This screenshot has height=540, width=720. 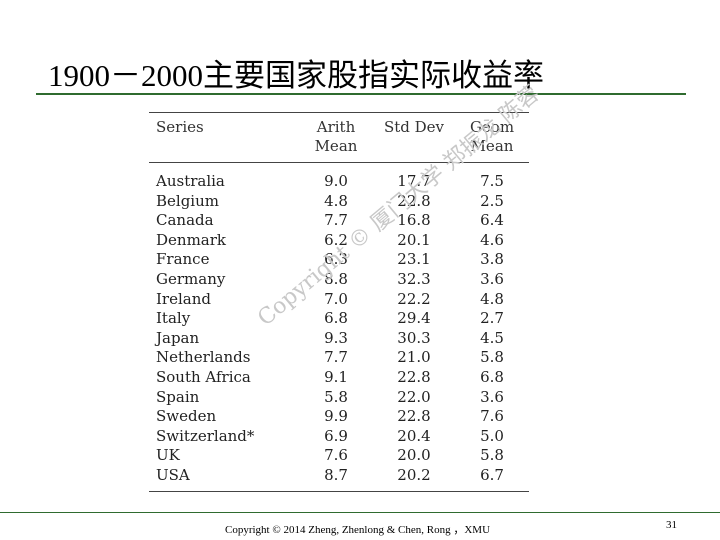 I want to click on cell-arith-mean: 7.6, so click(x=336, y=455).